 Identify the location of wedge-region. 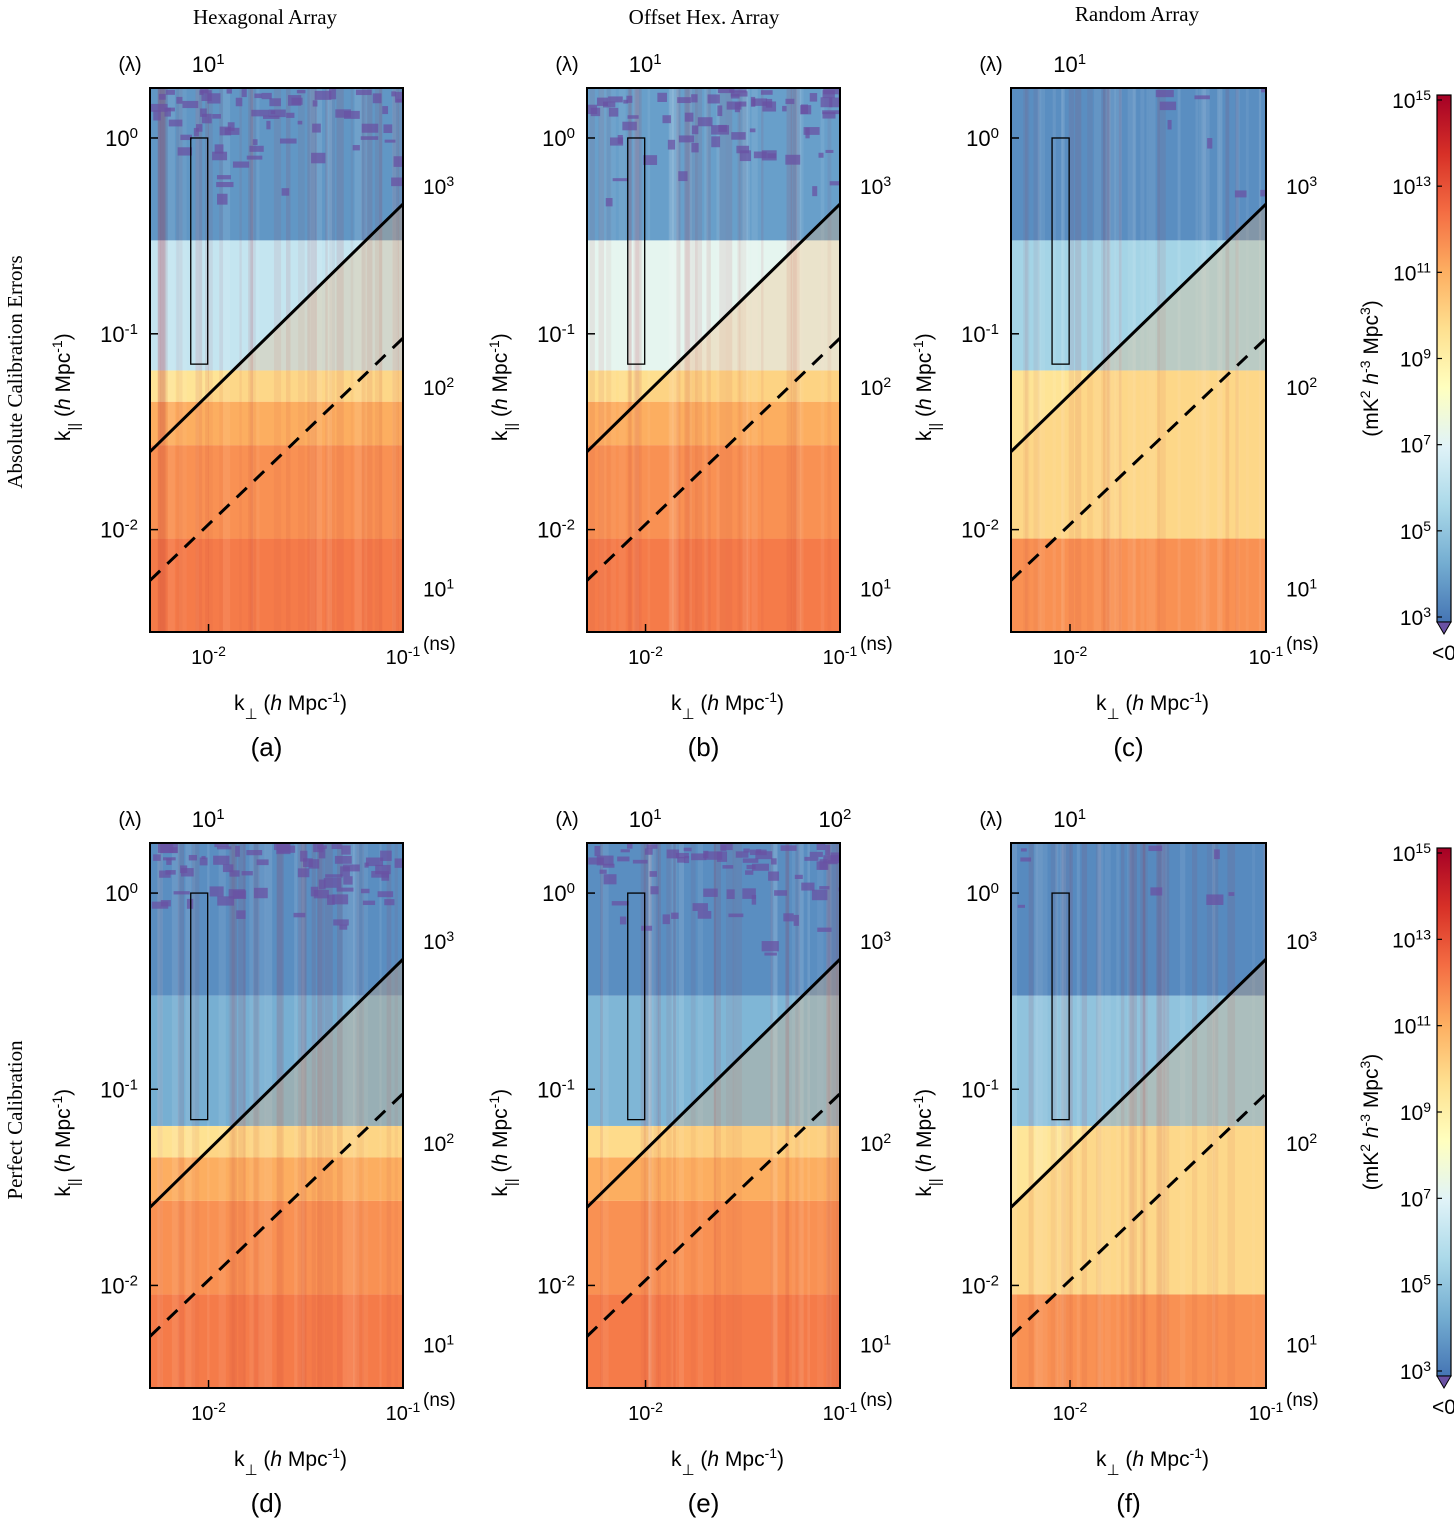
(276, 418).